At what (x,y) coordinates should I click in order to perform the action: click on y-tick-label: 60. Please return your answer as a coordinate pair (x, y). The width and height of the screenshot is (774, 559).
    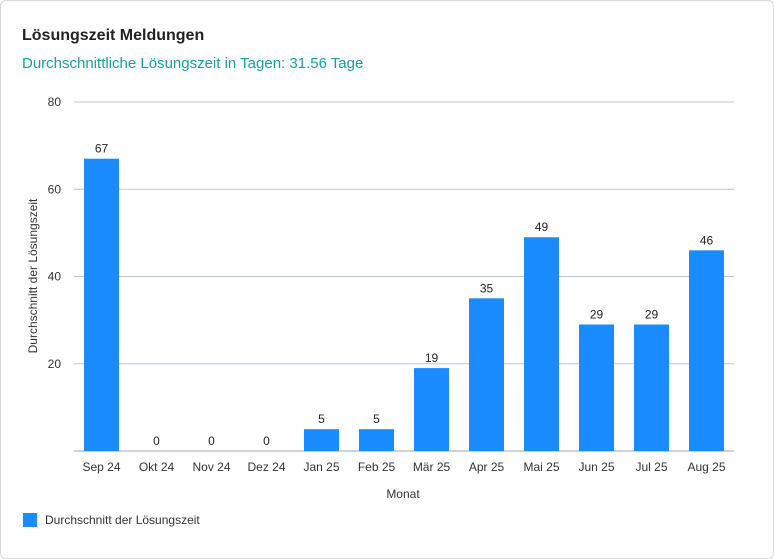
    Looking at the image, I should click on (55, 189).